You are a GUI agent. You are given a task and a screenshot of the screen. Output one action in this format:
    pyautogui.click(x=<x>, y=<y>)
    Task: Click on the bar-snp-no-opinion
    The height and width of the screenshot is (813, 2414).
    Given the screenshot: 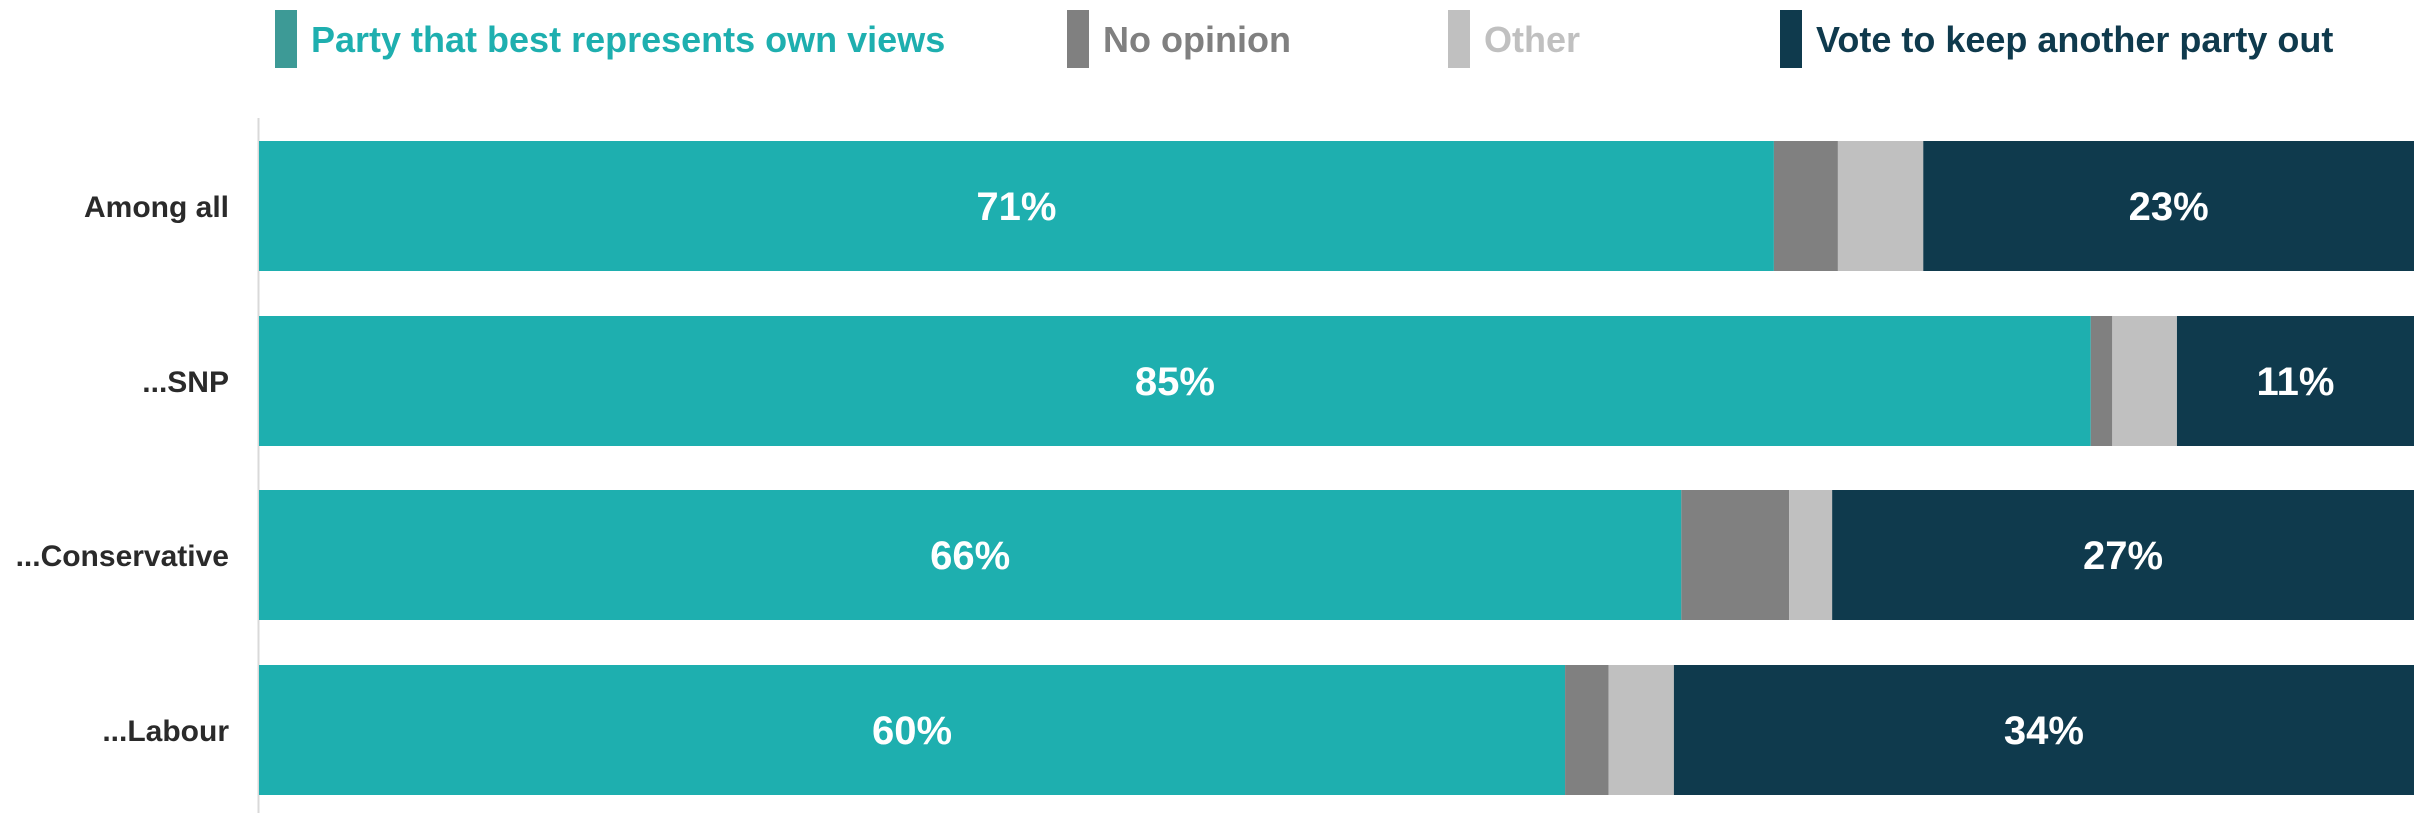 What is the action you would take?
    pyautogui.click(x=2101, y=381)
    